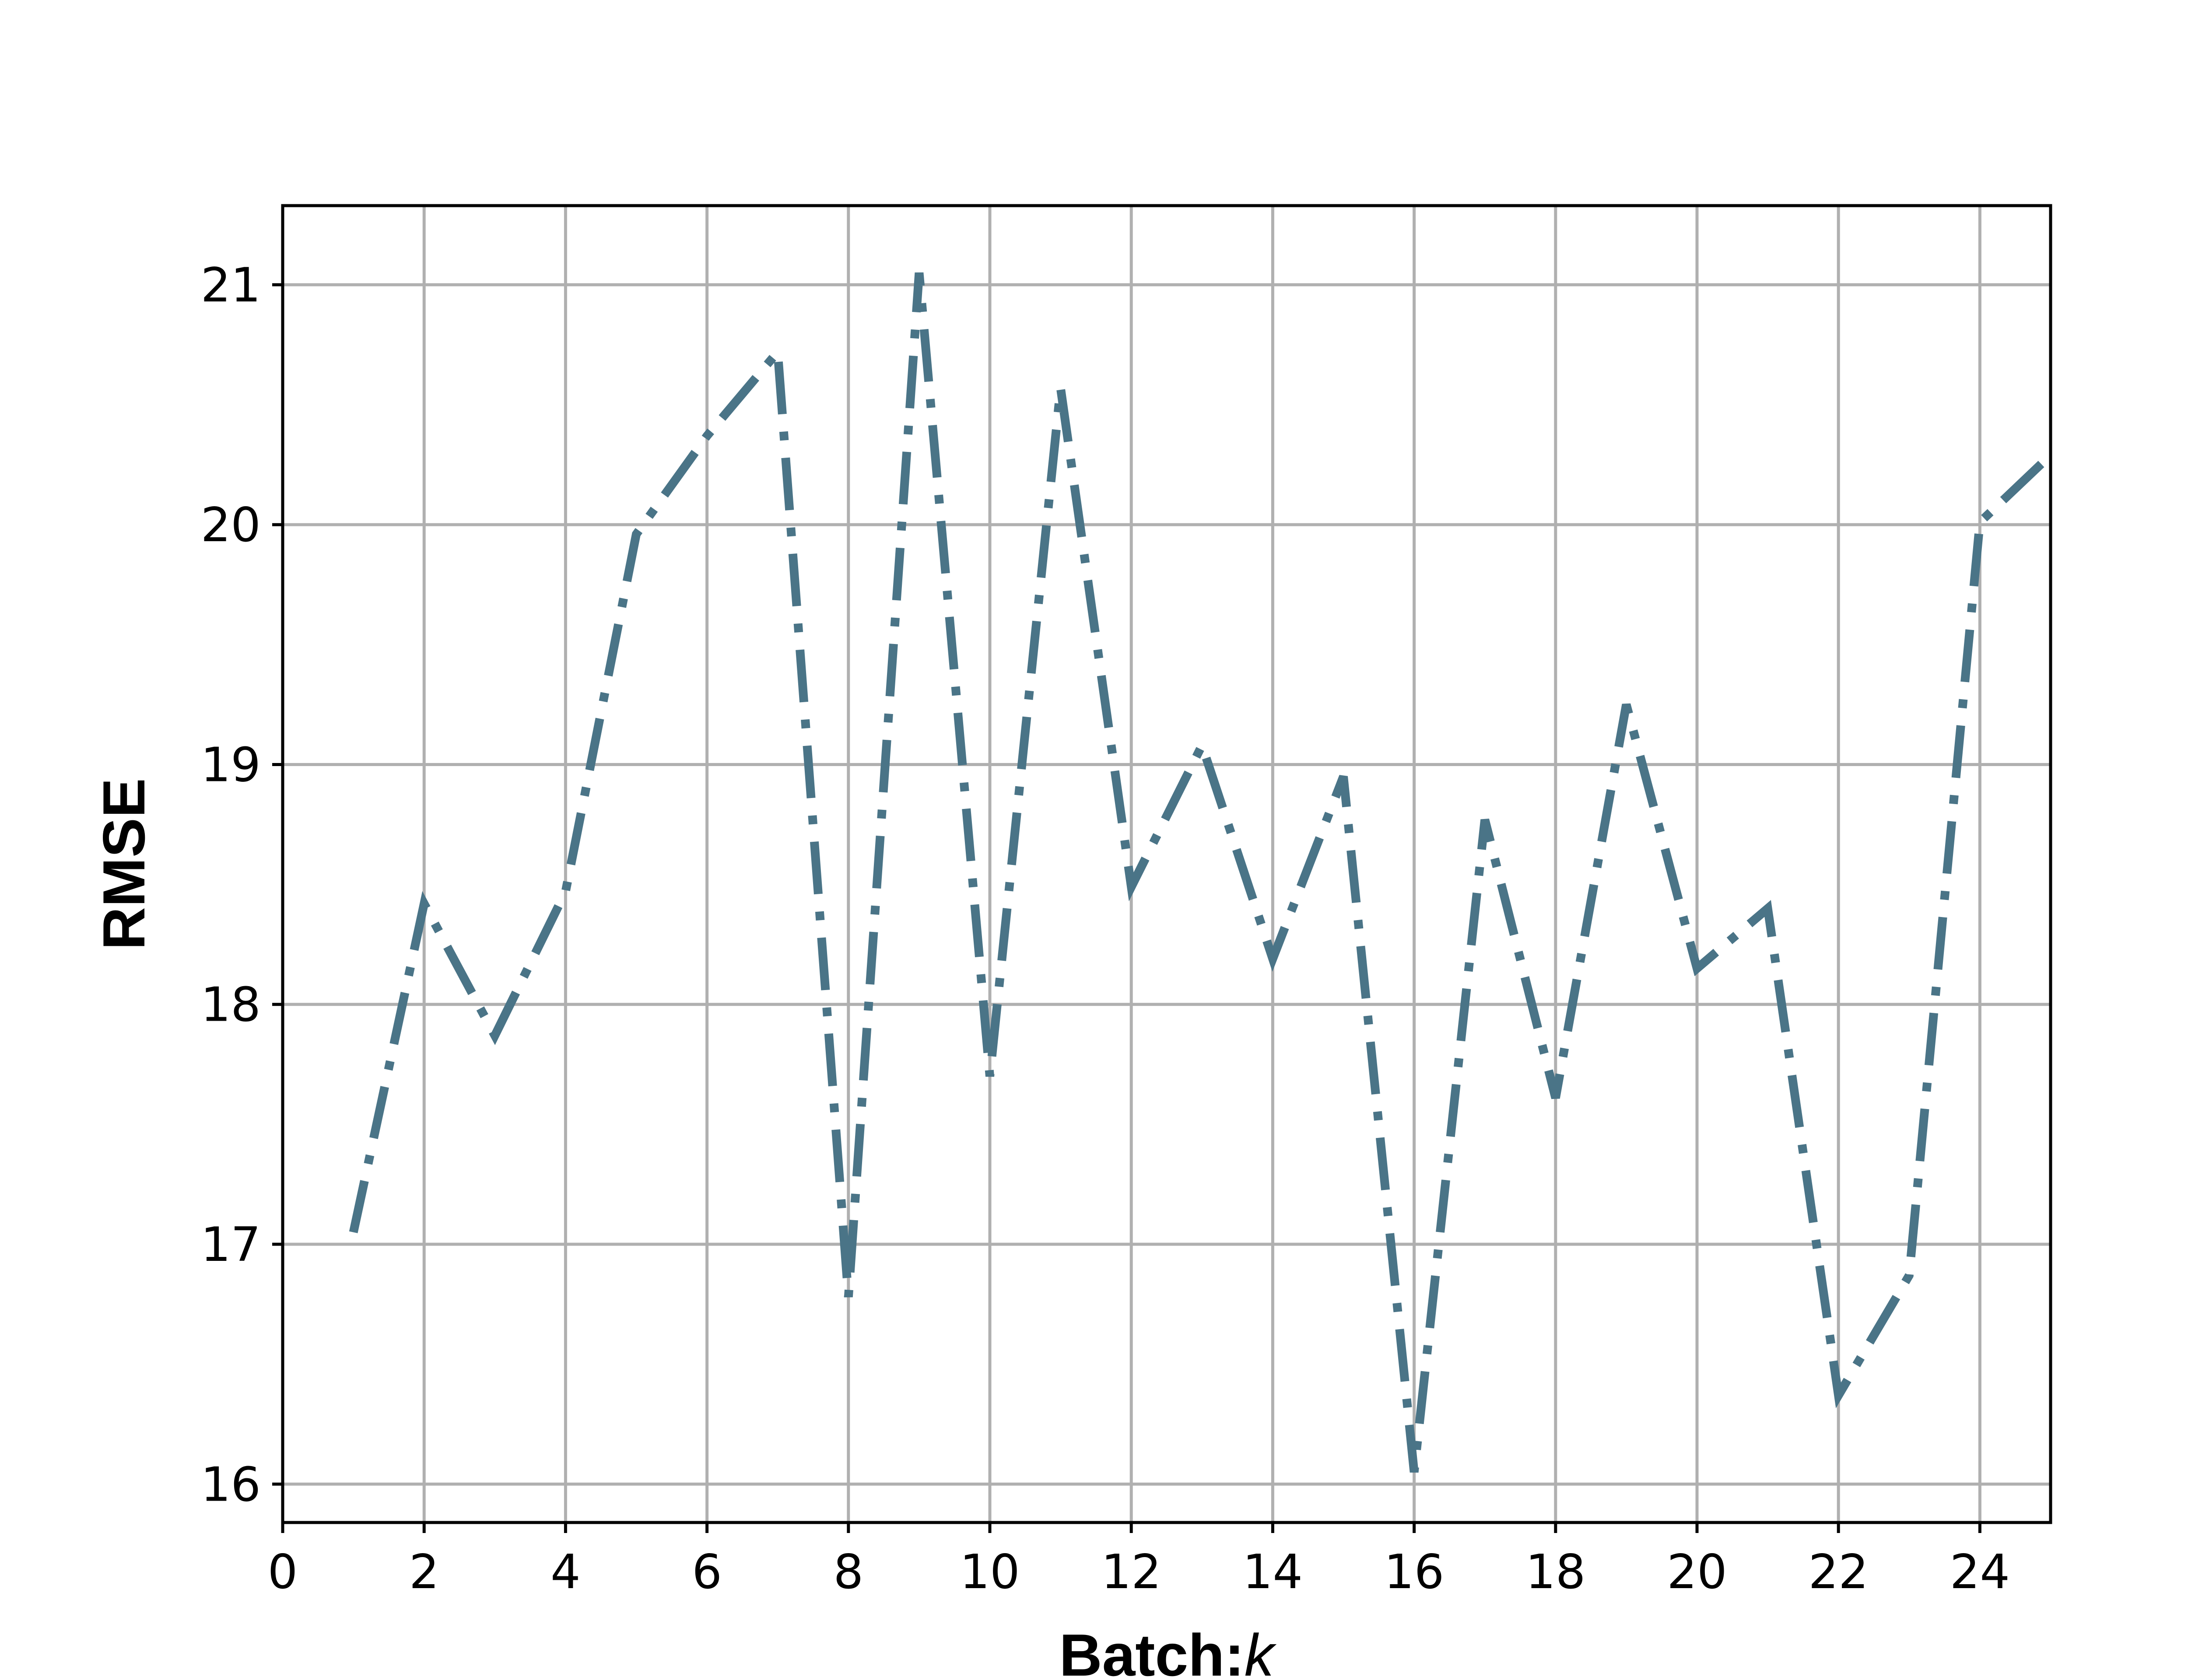 The height and width of the screenshot is (1680, 2188). I want to click on x-tick-label: 2, so click(424, 1572).